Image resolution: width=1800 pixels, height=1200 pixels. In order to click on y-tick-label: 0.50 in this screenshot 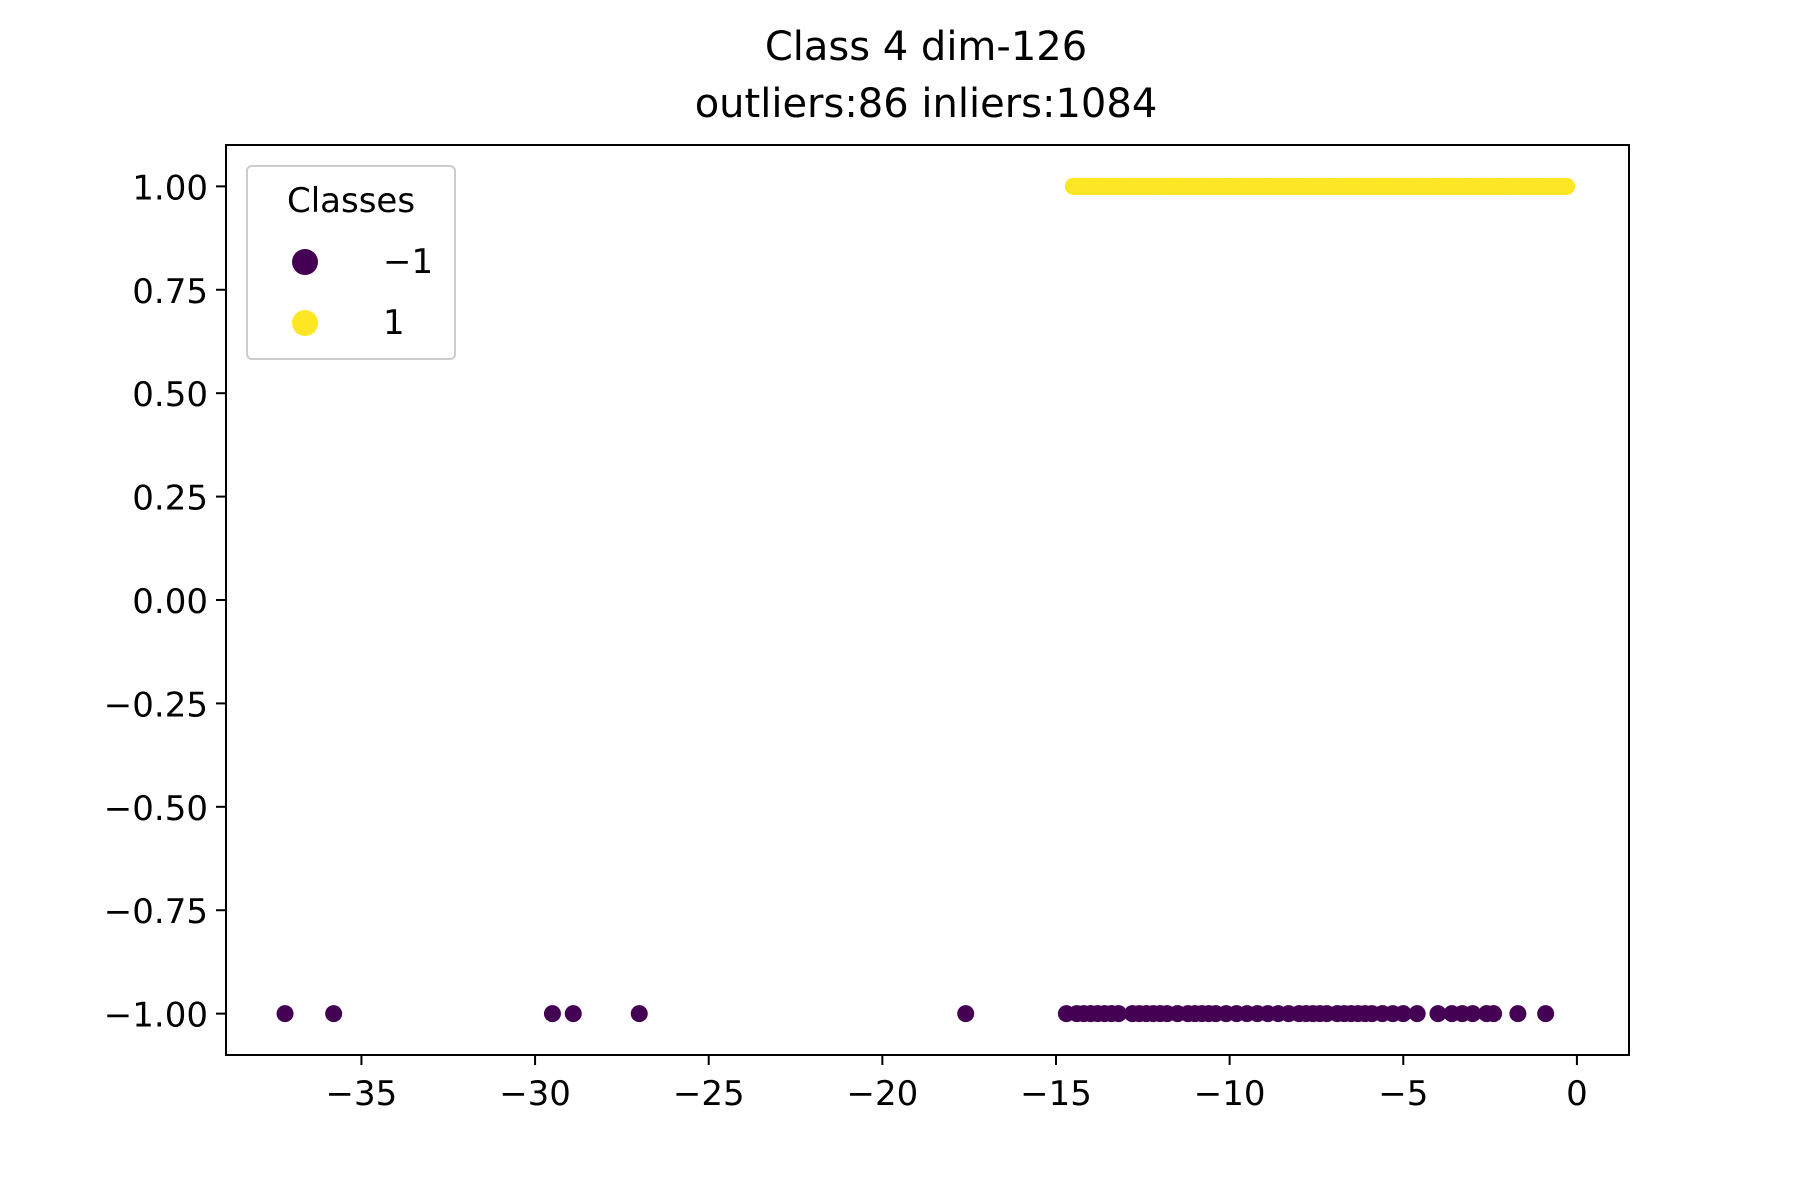, I will do `click(170, 395)`.